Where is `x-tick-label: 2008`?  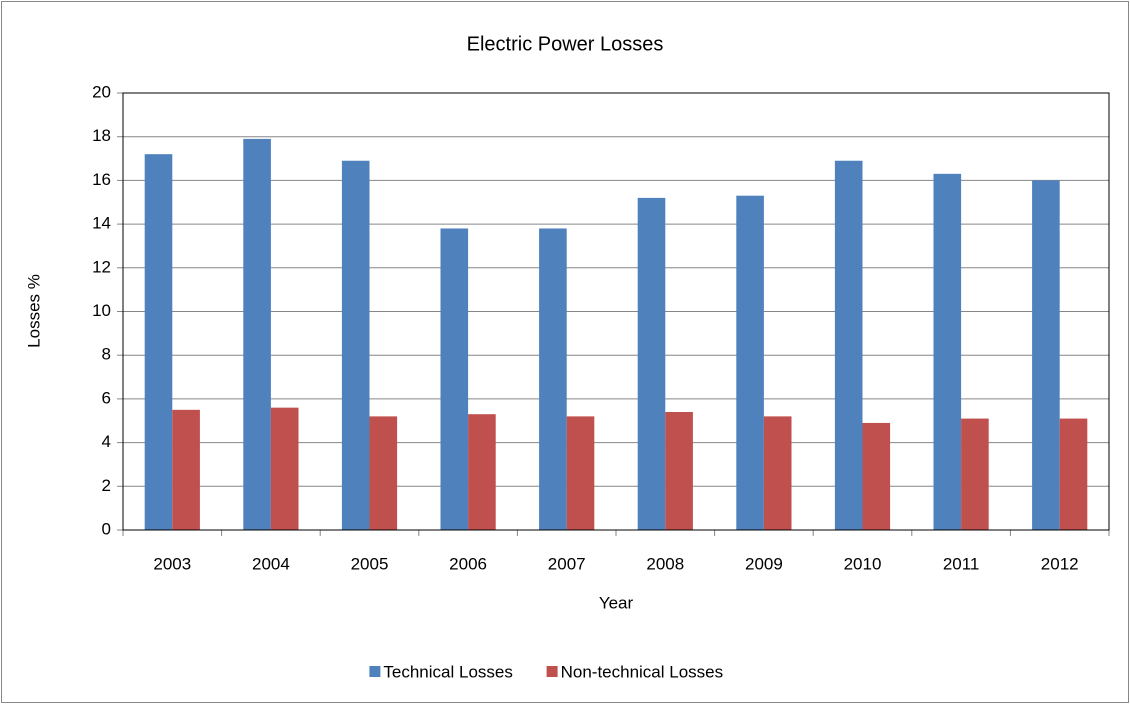
x-tick-label: 2008 is located at coordinates (665, 563).